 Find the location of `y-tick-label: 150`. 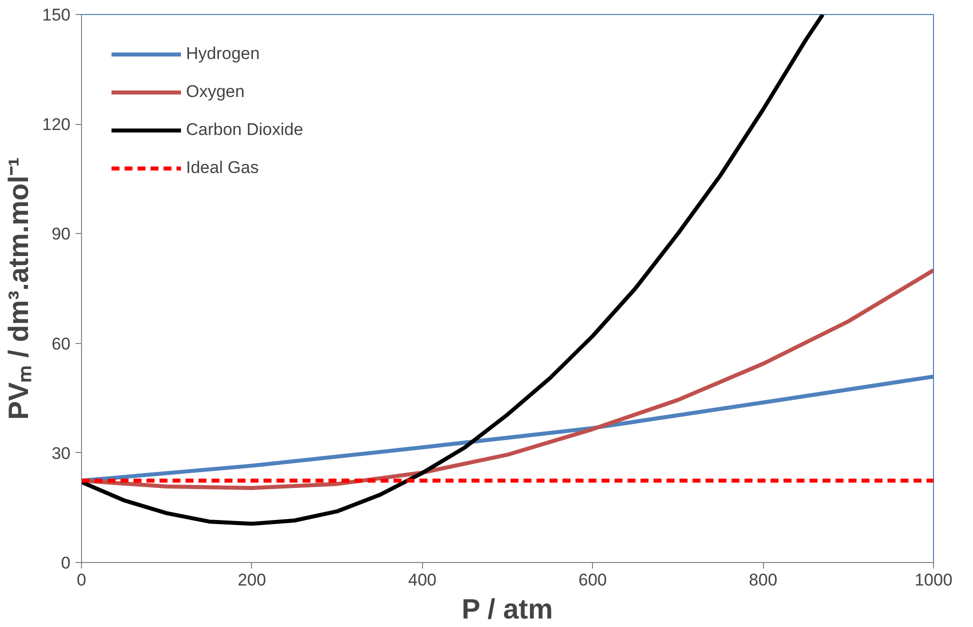

y-tick-label: 150 is located at coordinates (56, 15).